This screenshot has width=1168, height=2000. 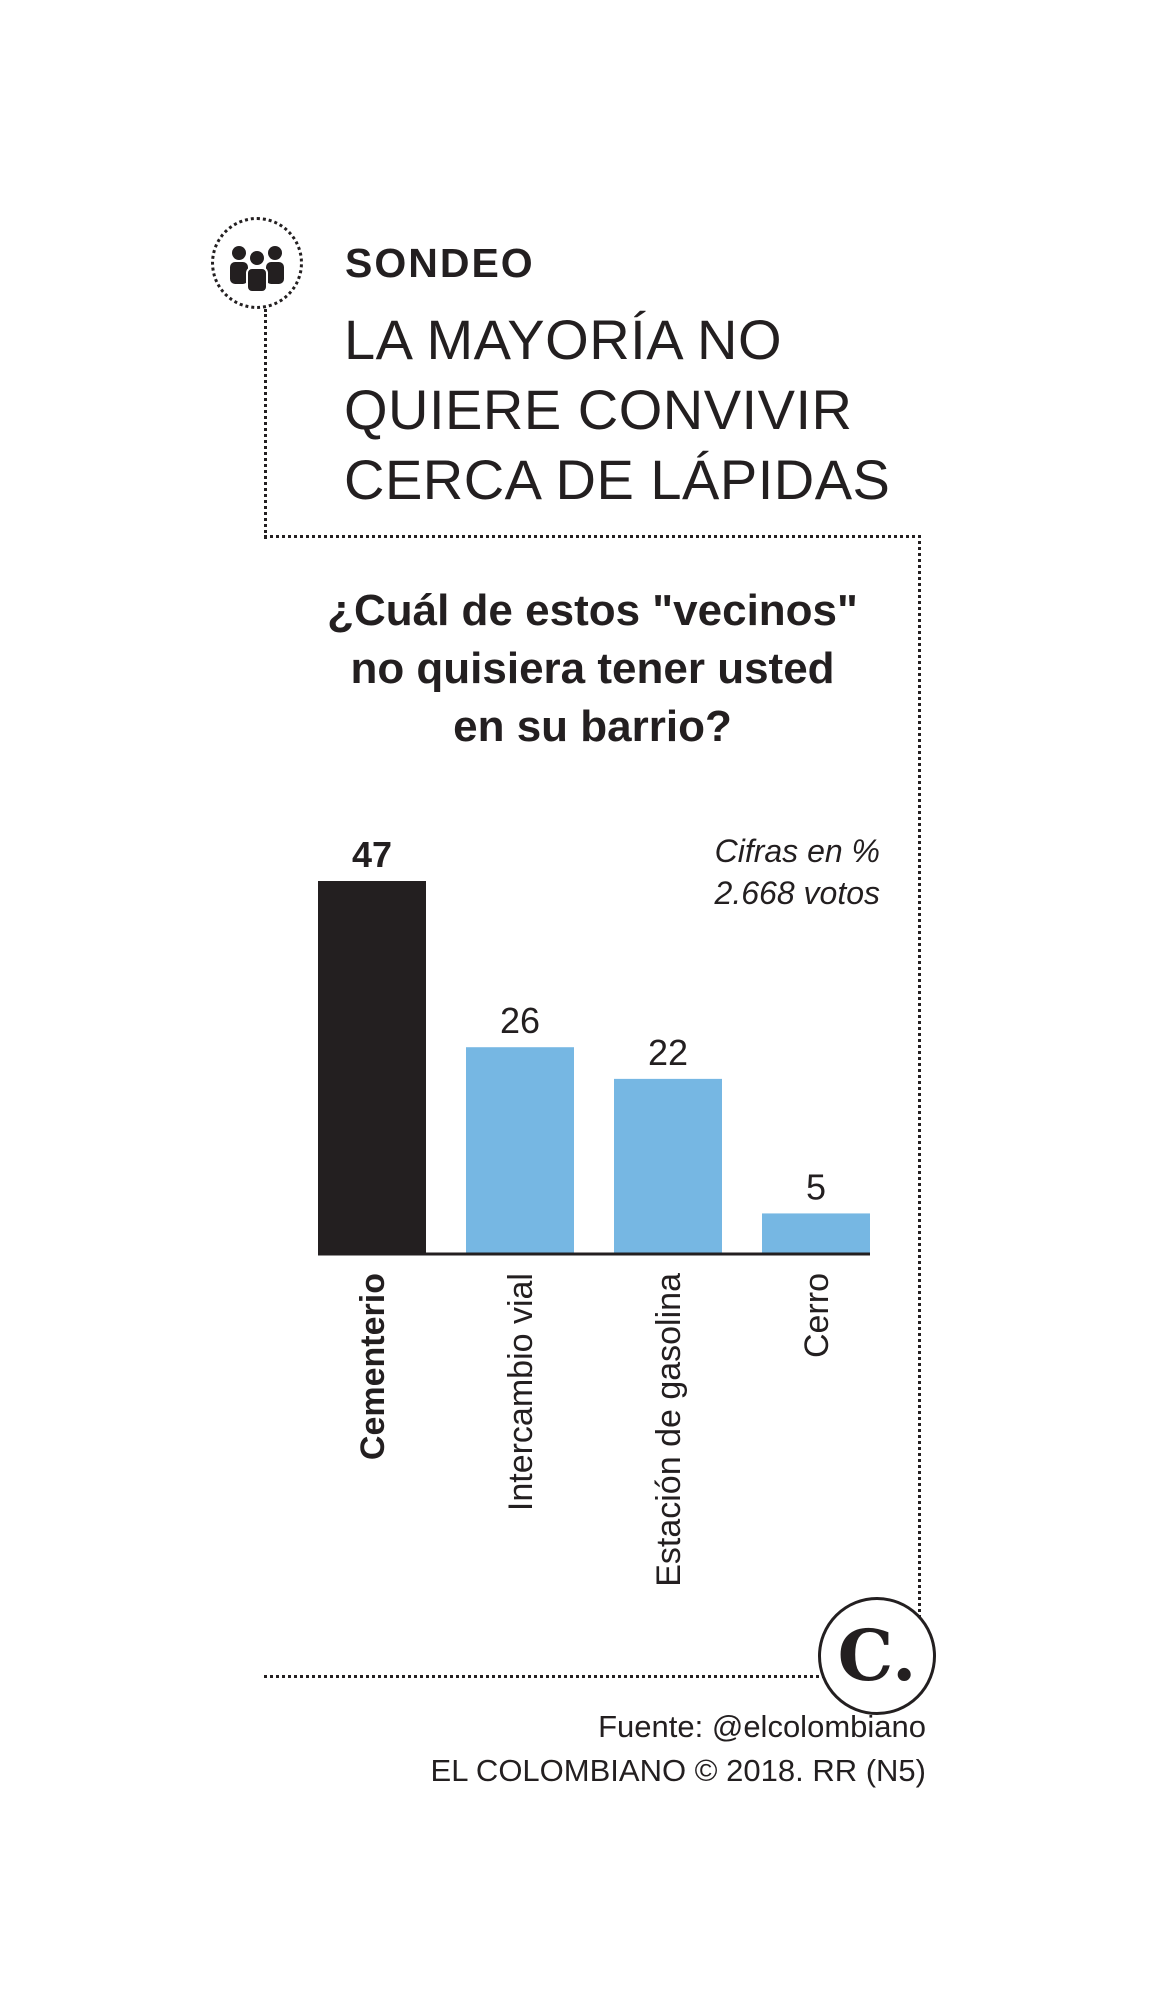 What do you see at coordinates (877, 1656) in the screenshot?
I see `el-colombiano-logo: C.` at bounding box center [877, 1656].